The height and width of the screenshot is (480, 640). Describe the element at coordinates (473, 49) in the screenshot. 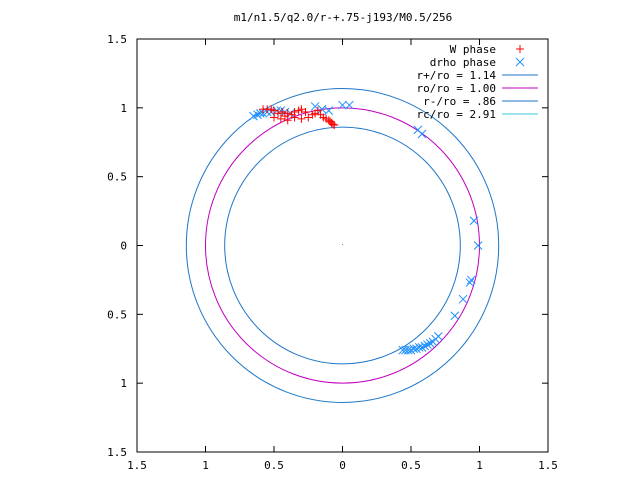

I see `legend-label: W phase` at that location.